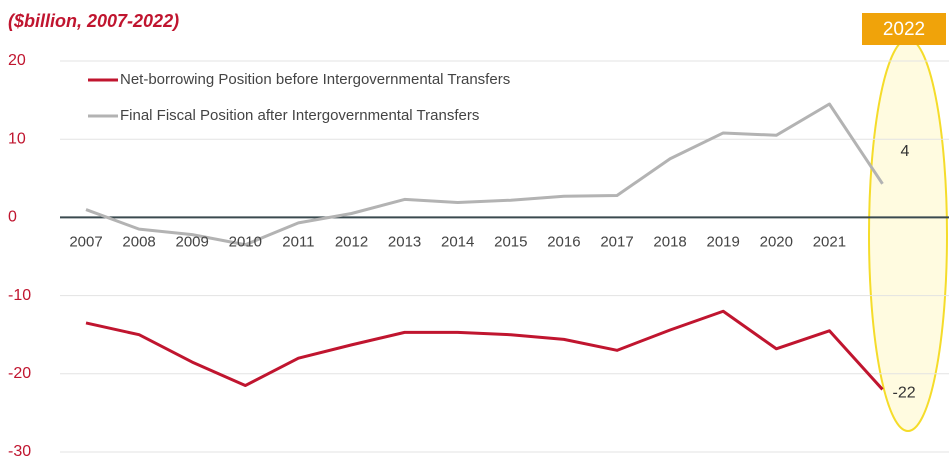 The width and height of the screenshot is (949, 461). Describe the element at coordinates (19, 373) in the screenshot. I see `y-tick-label: -20` at that location.